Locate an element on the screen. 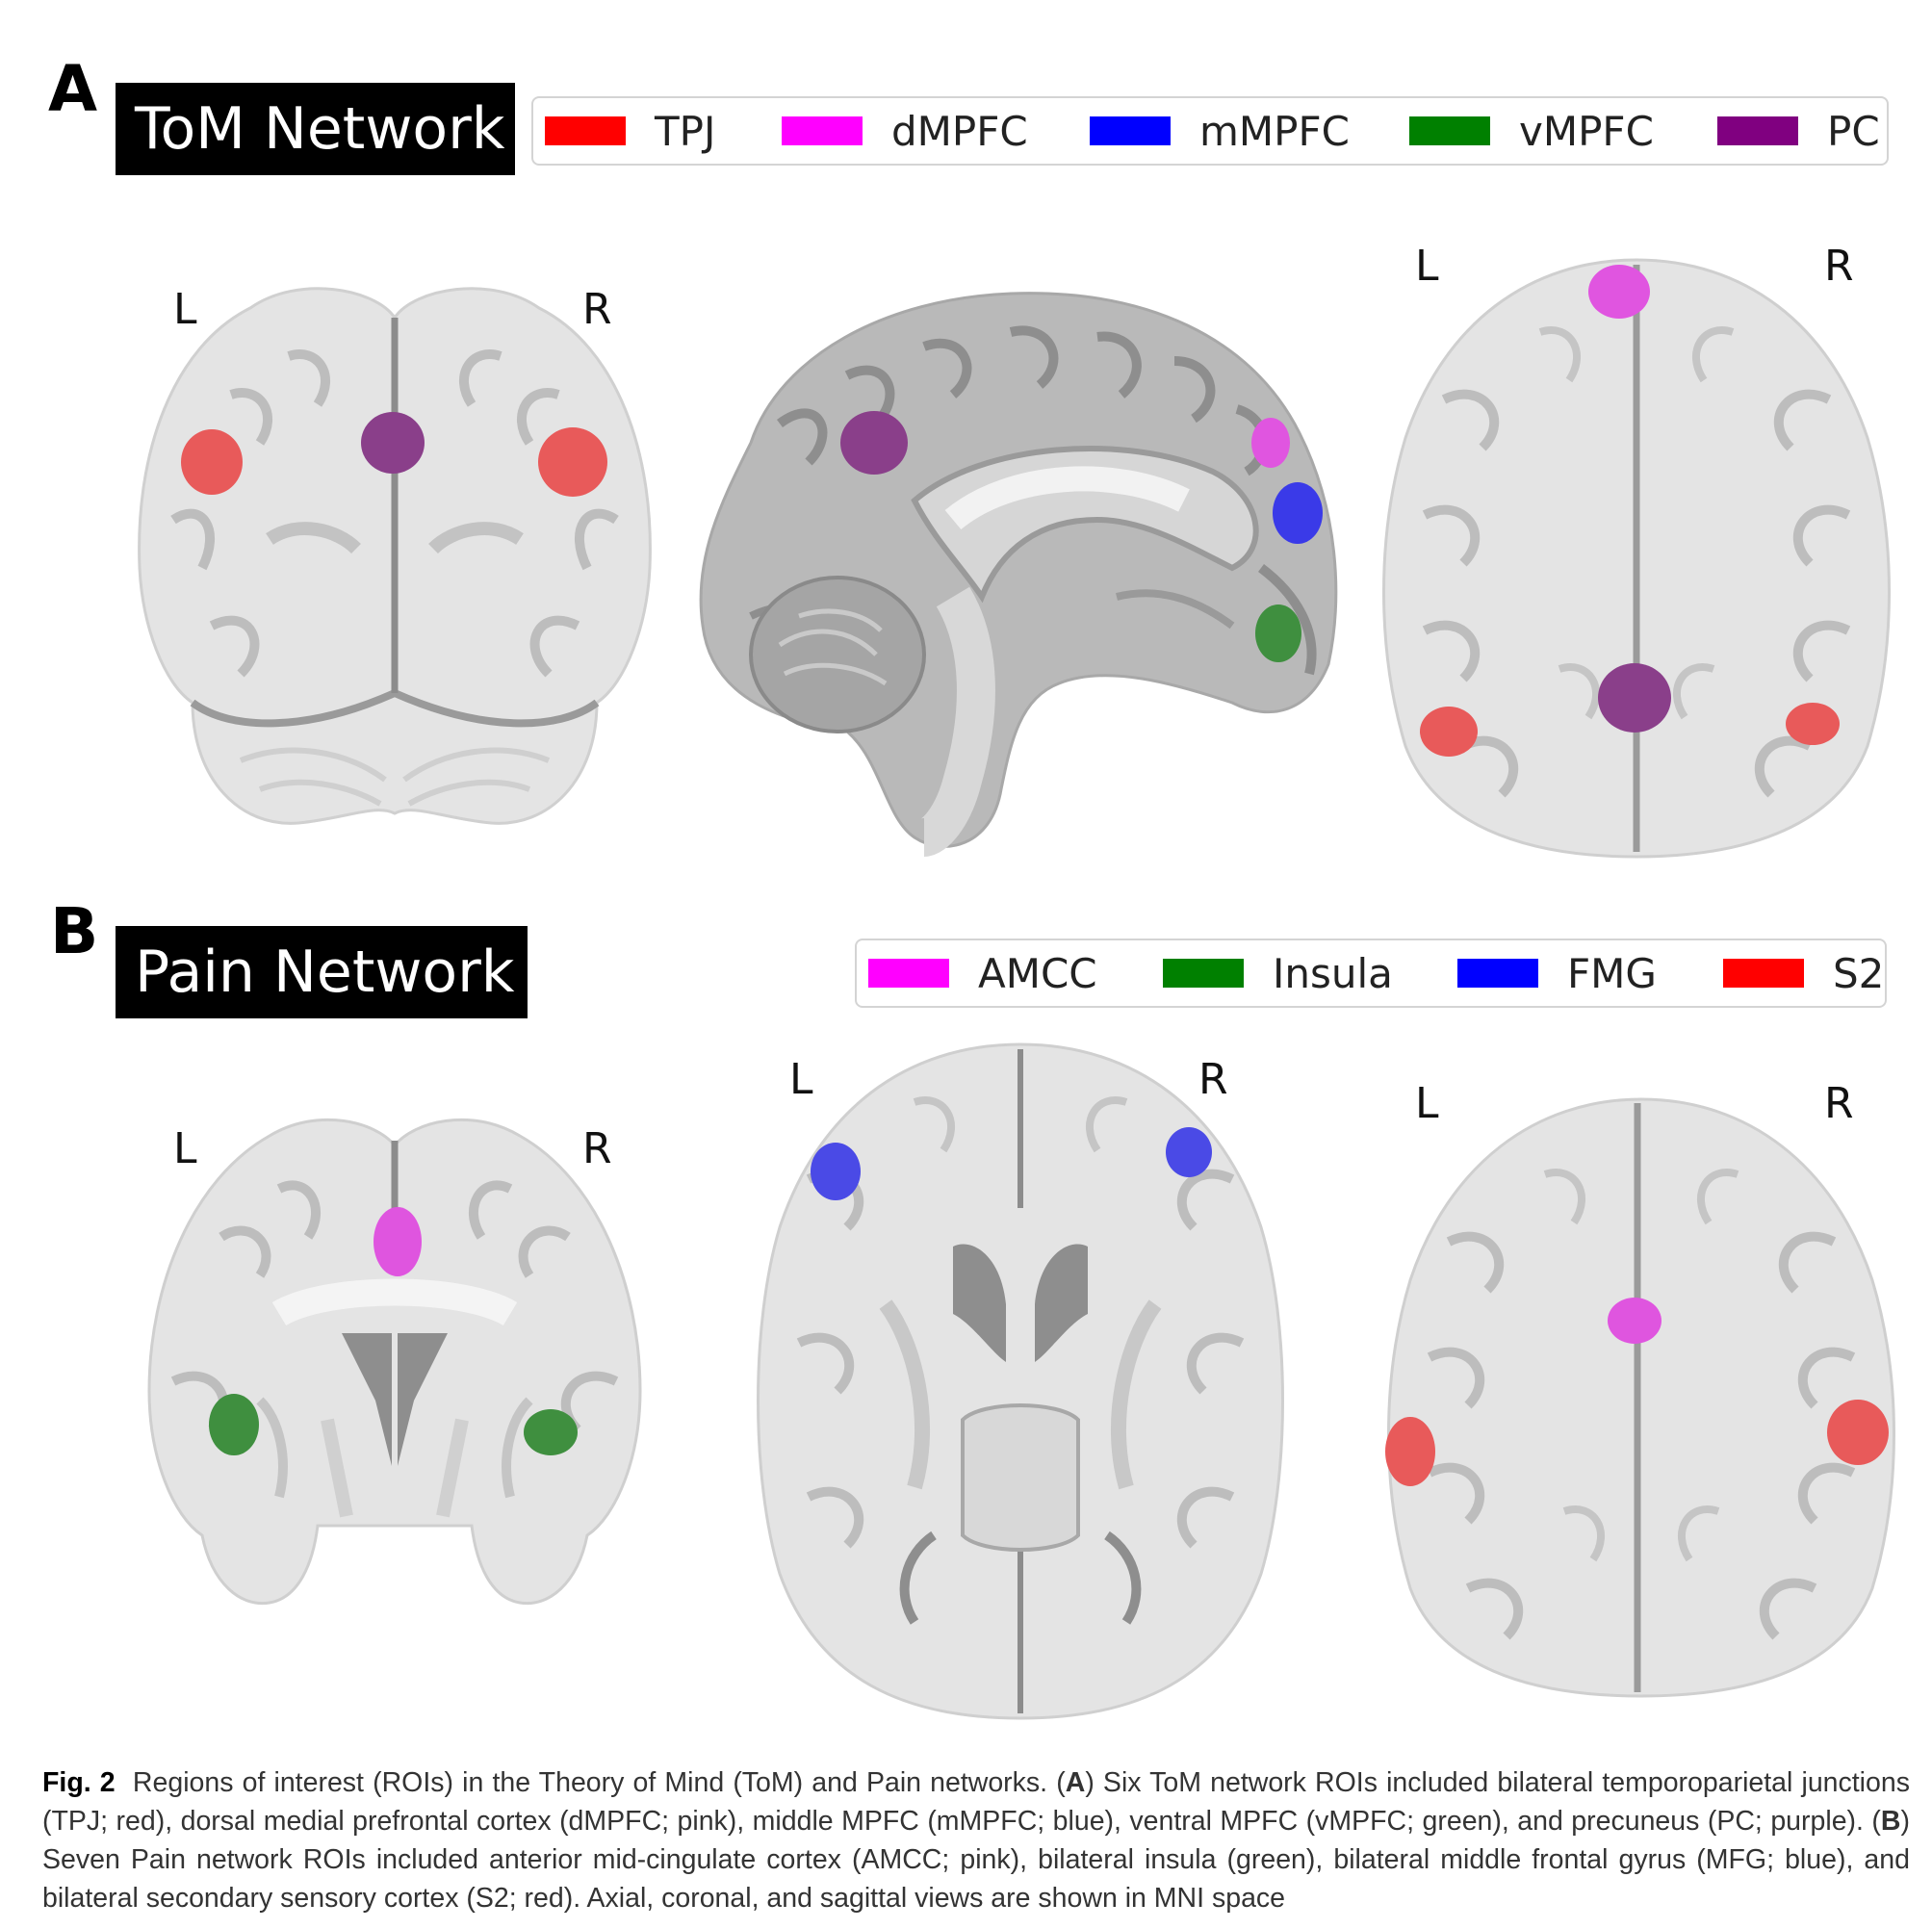 This screenshot has height=1929, width=1932. legend-item-insula: Insula is located at coordinates (1278, 973).